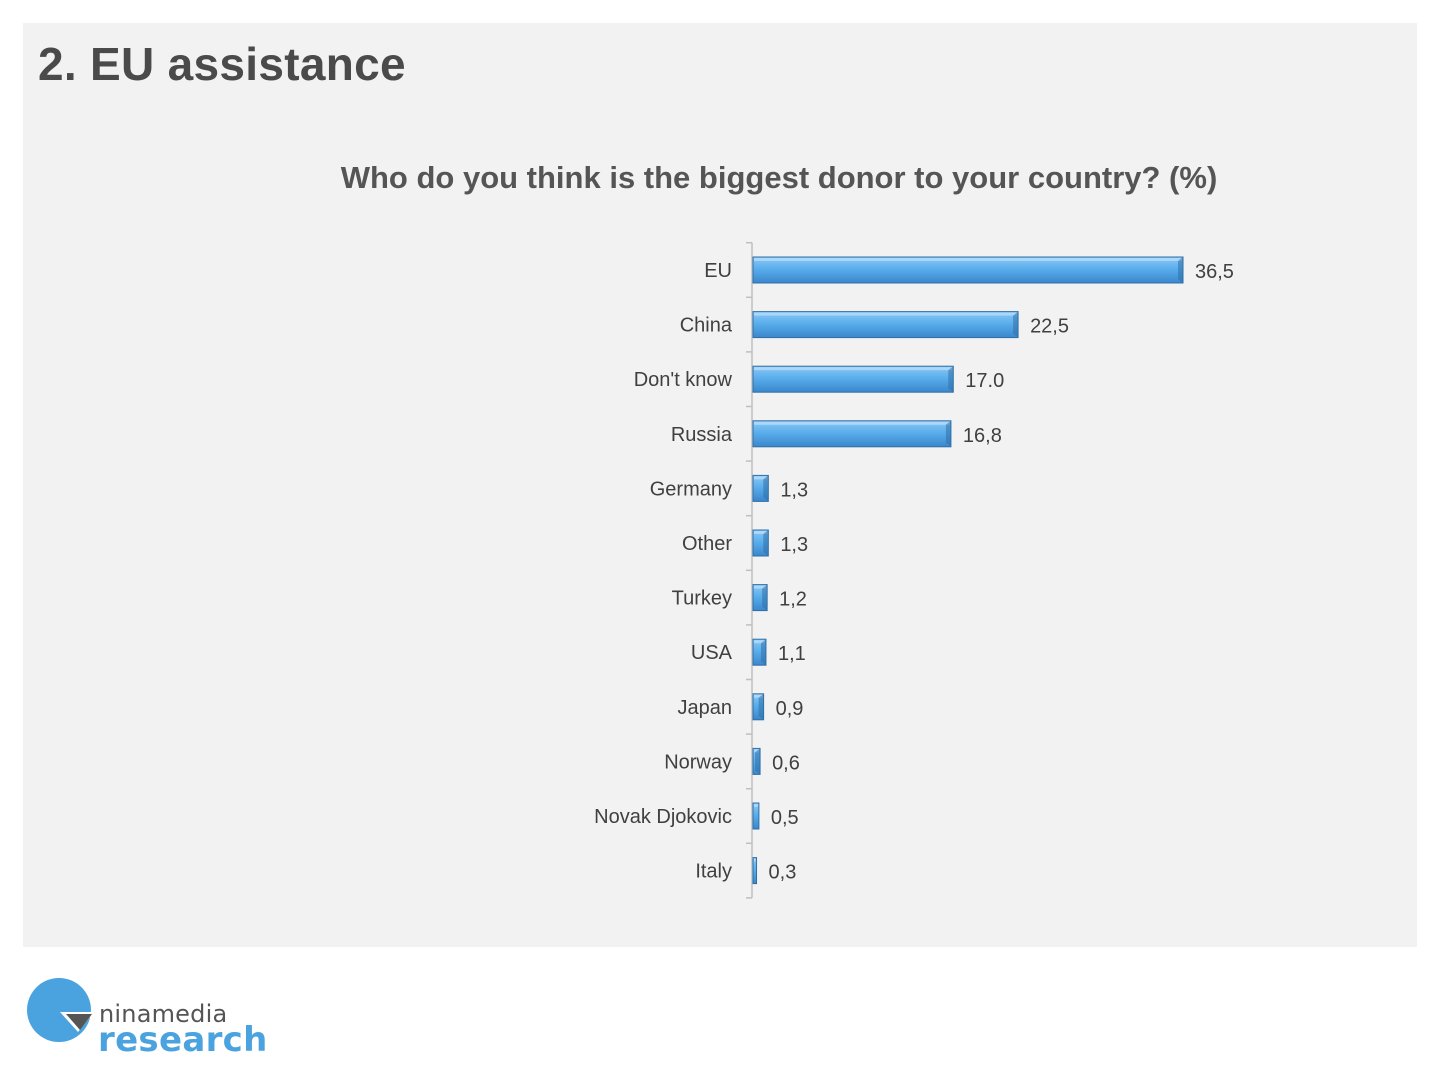 The width and height of the screenshot is (1440, 1080). Describe the element at coordinates (163, 1014) in the screenshot. I see `logo-text-ninamedia: ninamedia` at that location.